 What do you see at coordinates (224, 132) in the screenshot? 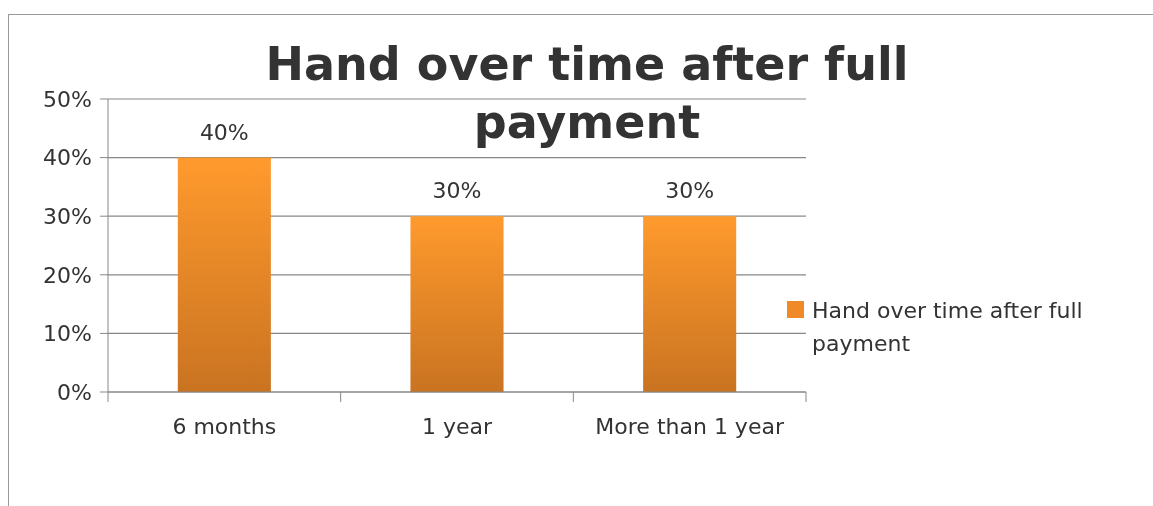
I see `data-label: 40%` at bounding box center [224, 132].